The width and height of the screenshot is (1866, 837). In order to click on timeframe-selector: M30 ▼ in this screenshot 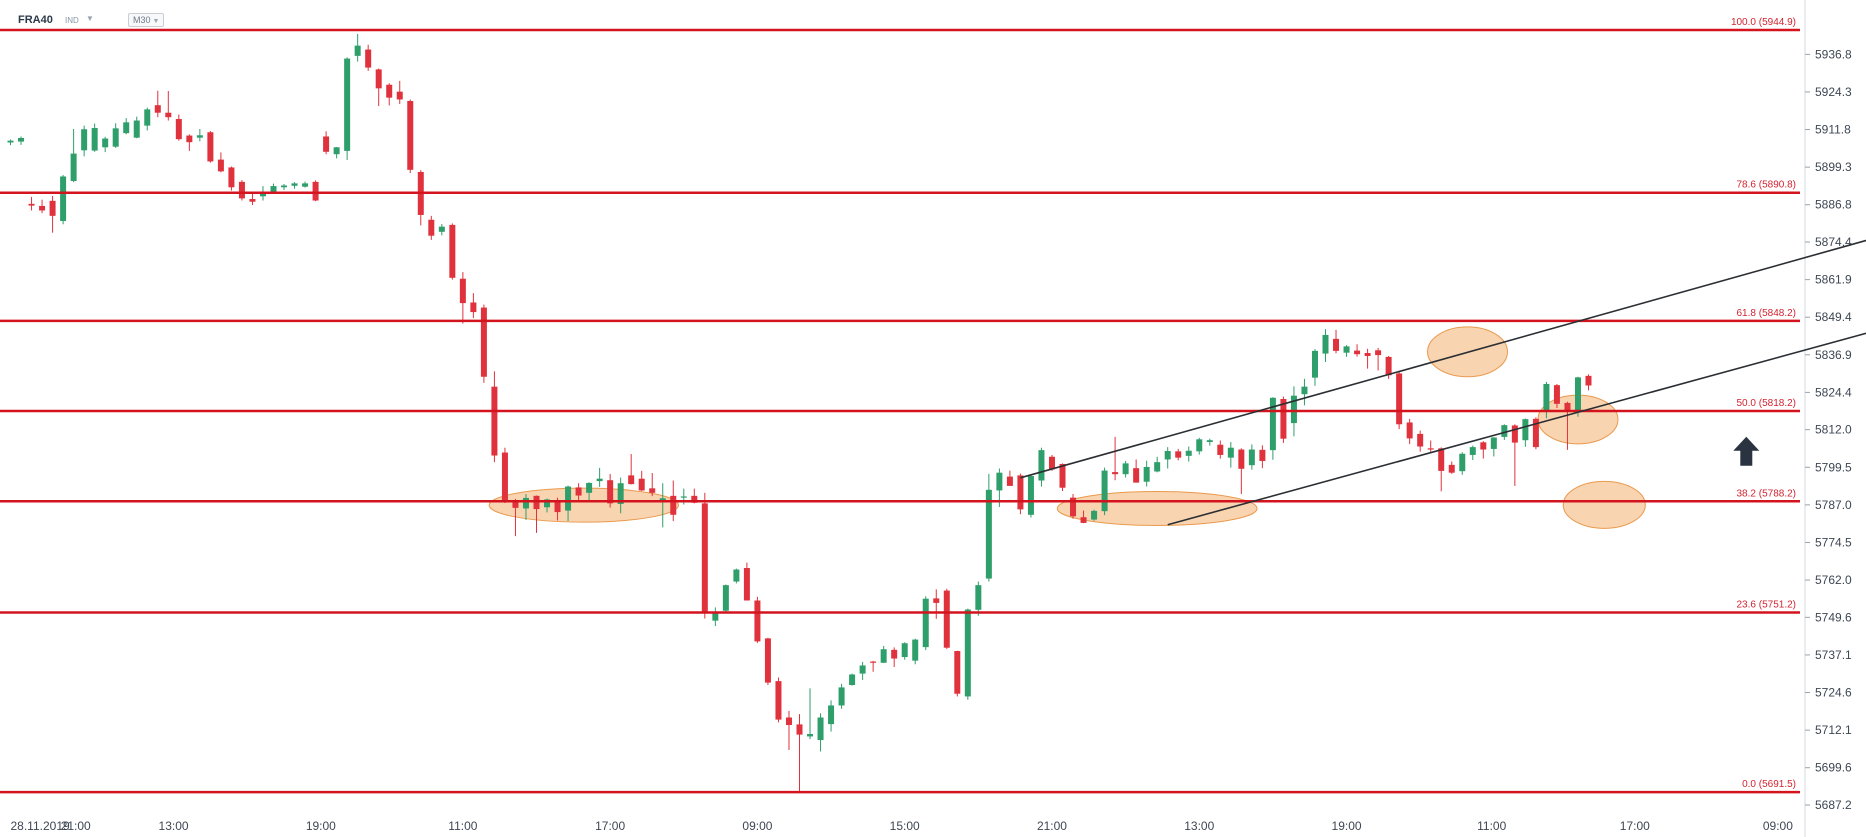, I will do `click(146, 20)`.